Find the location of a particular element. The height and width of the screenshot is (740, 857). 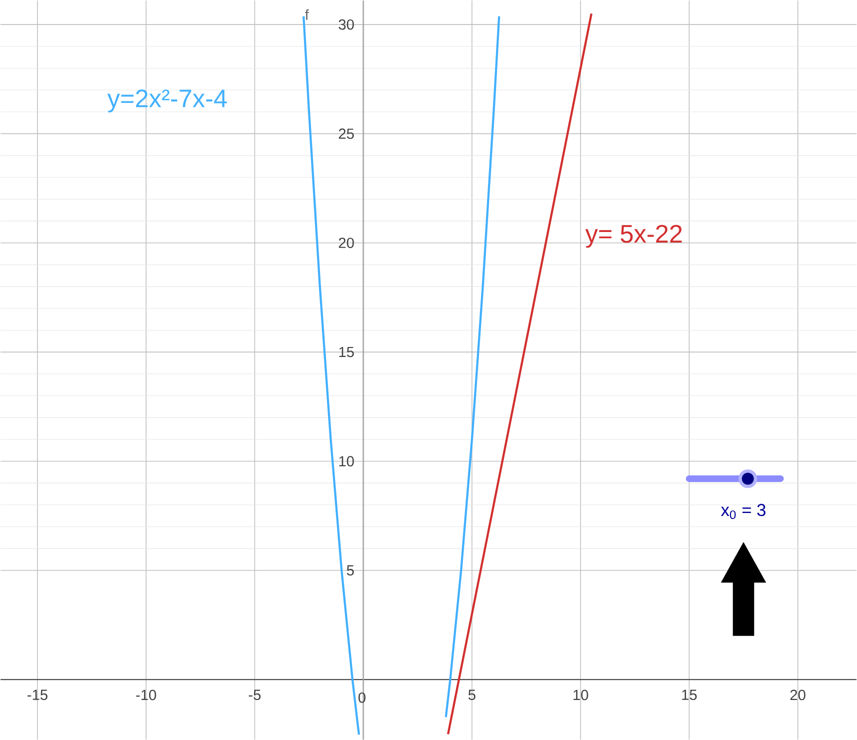

x-tick-label: -10 is located at coordinates (146, 695).